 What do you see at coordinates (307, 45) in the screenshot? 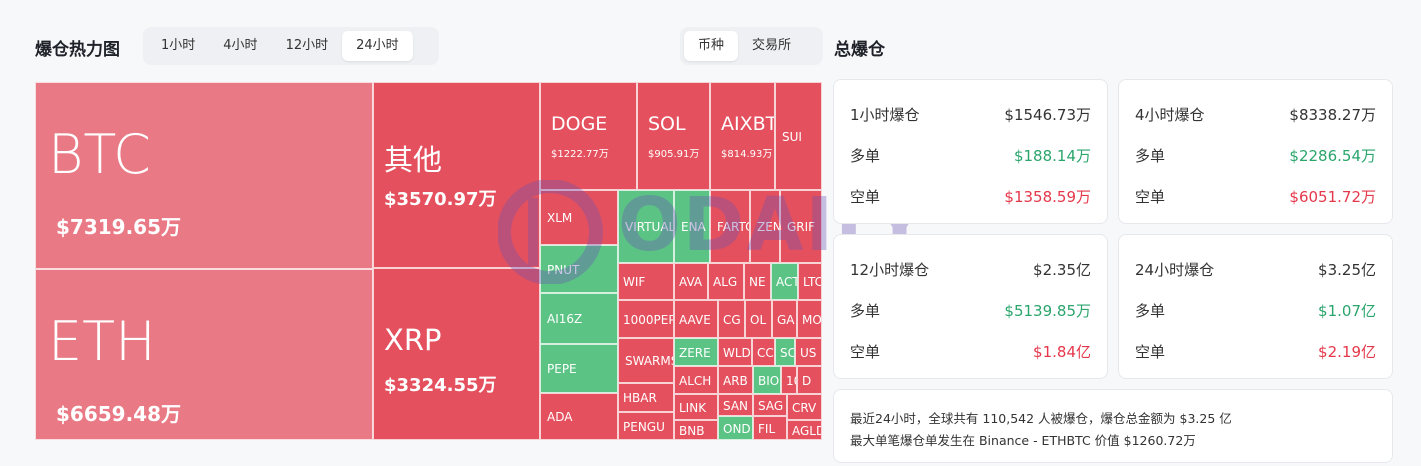
I see `tab-12h: 12小时` at bounding box center [307, 45].